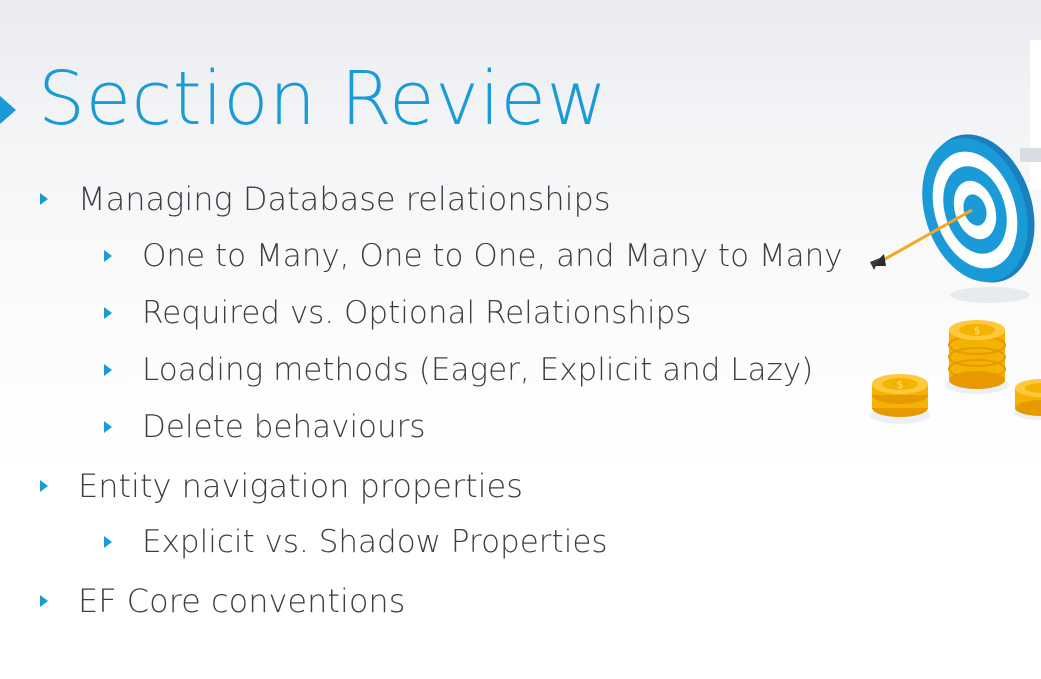 The height and width of the screenshot is (679, 1041). I want to click on bullet-item: Required vs. Optional Relationships, so click(397, 313).